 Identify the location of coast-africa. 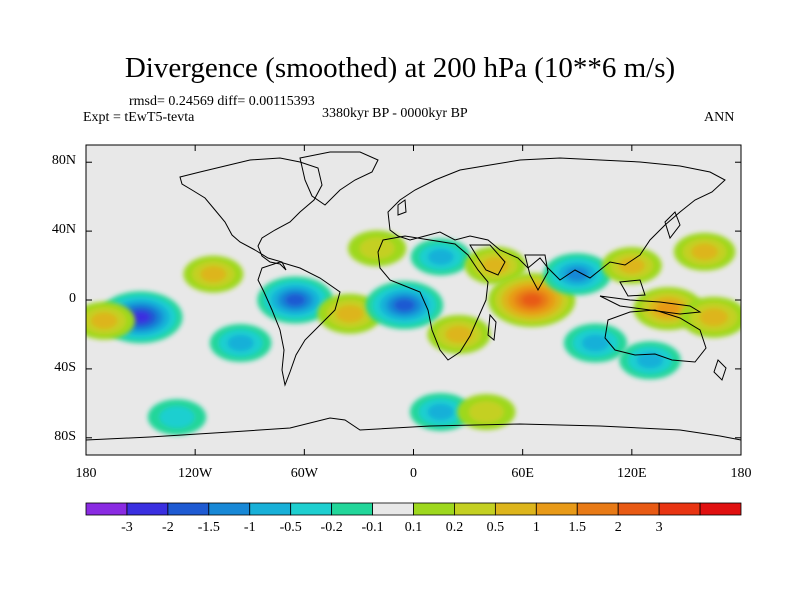
(433, 298).